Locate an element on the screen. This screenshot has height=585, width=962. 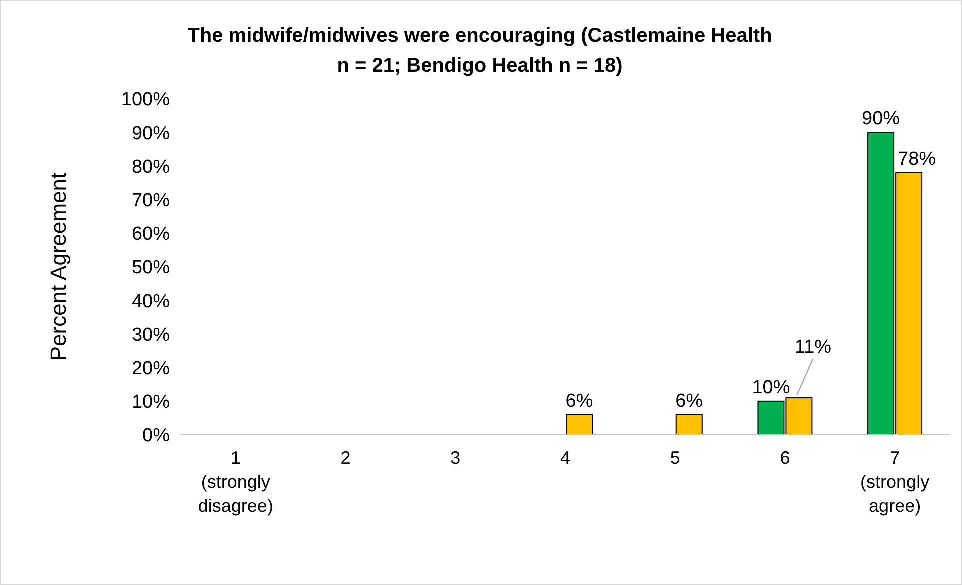
data-label: 90% is located at coordinates (881, 119).